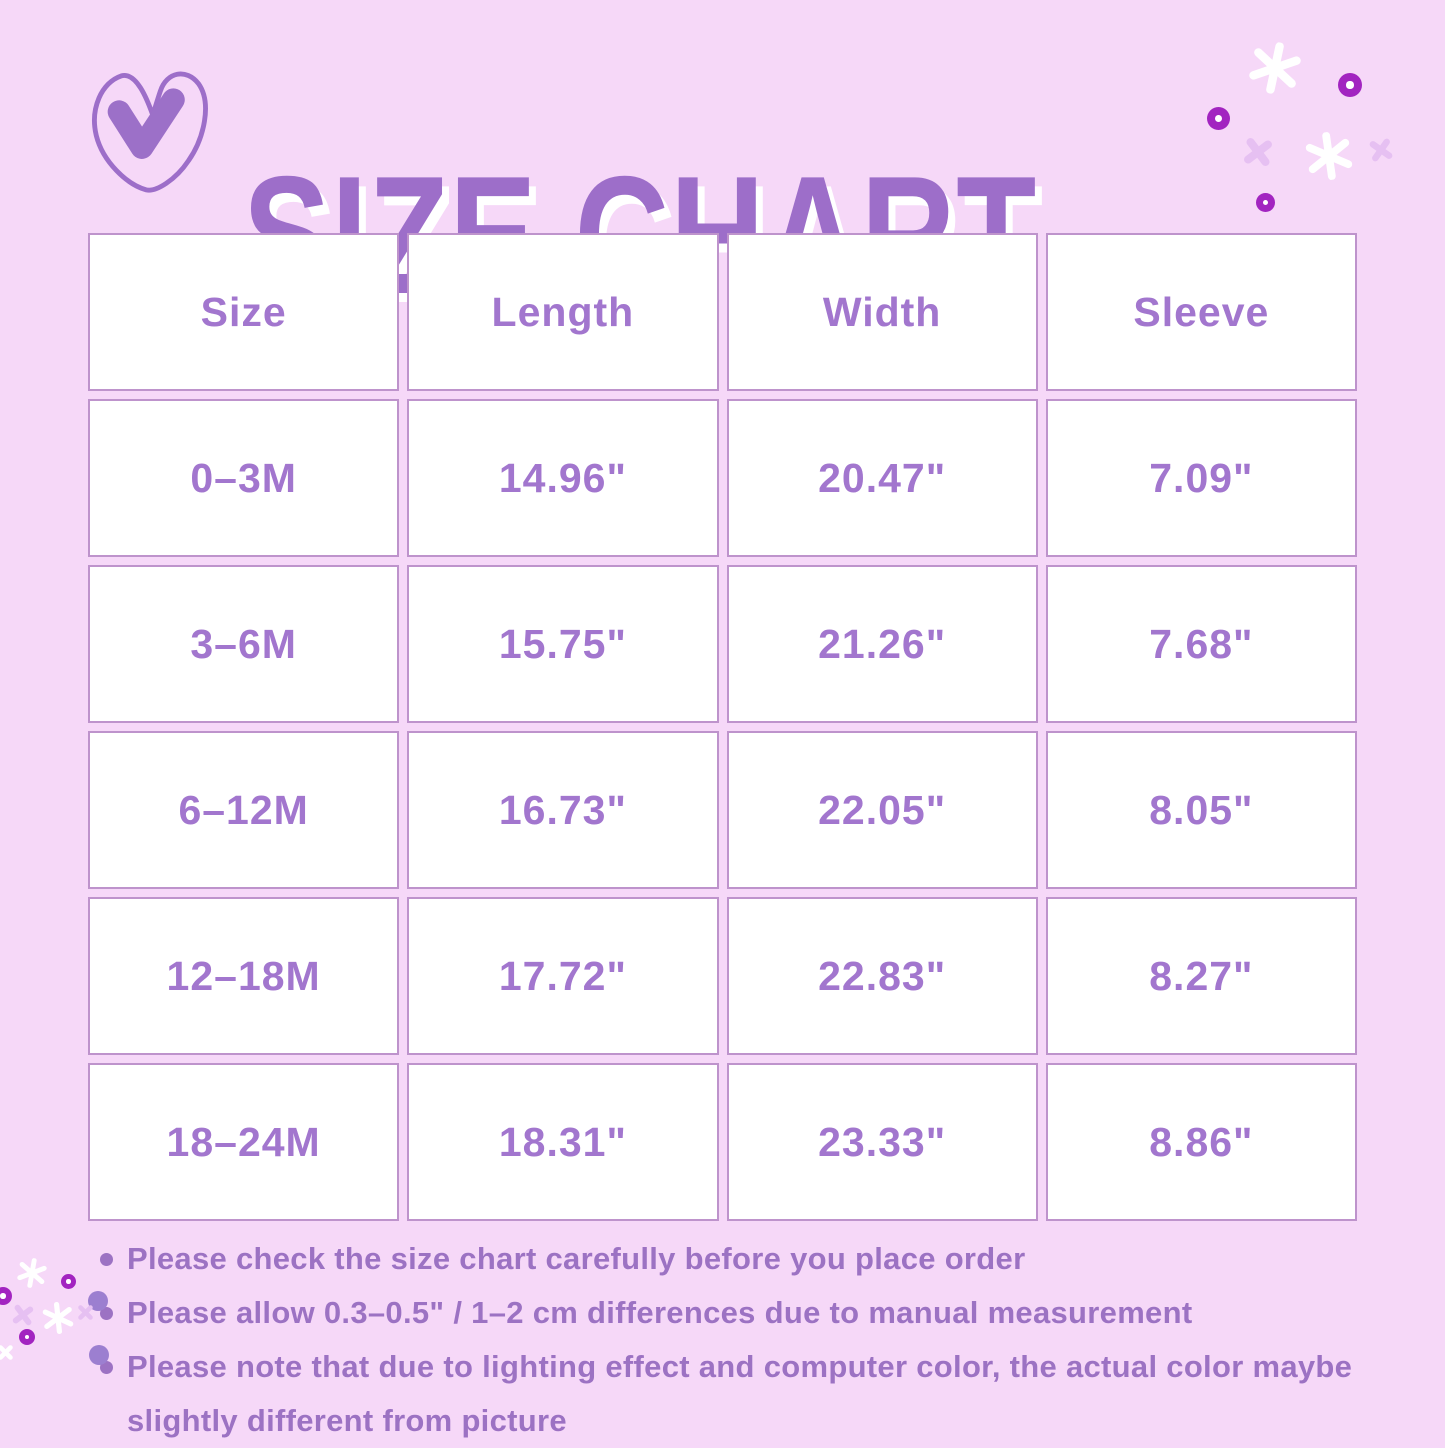 This screenshot has width=1445, height=1448. What do you see at coordinates (1201, 478) in the screenshot?
I see `table-cell: 7.09"` at bounding box center [1201, 478].